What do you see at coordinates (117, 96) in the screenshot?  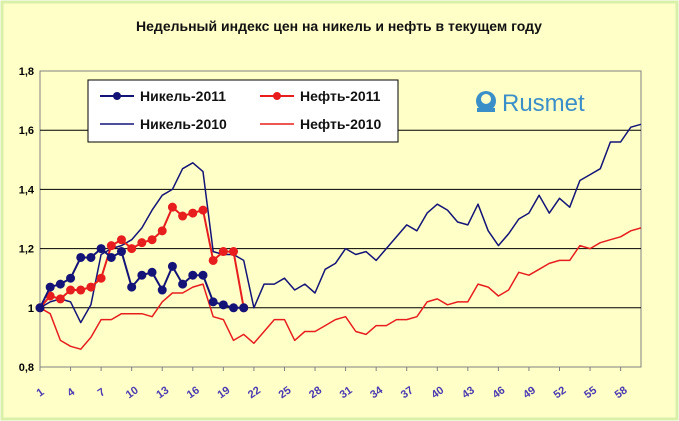 I see `legend-marker-nickel-2011` at bounding box center [117, 96].